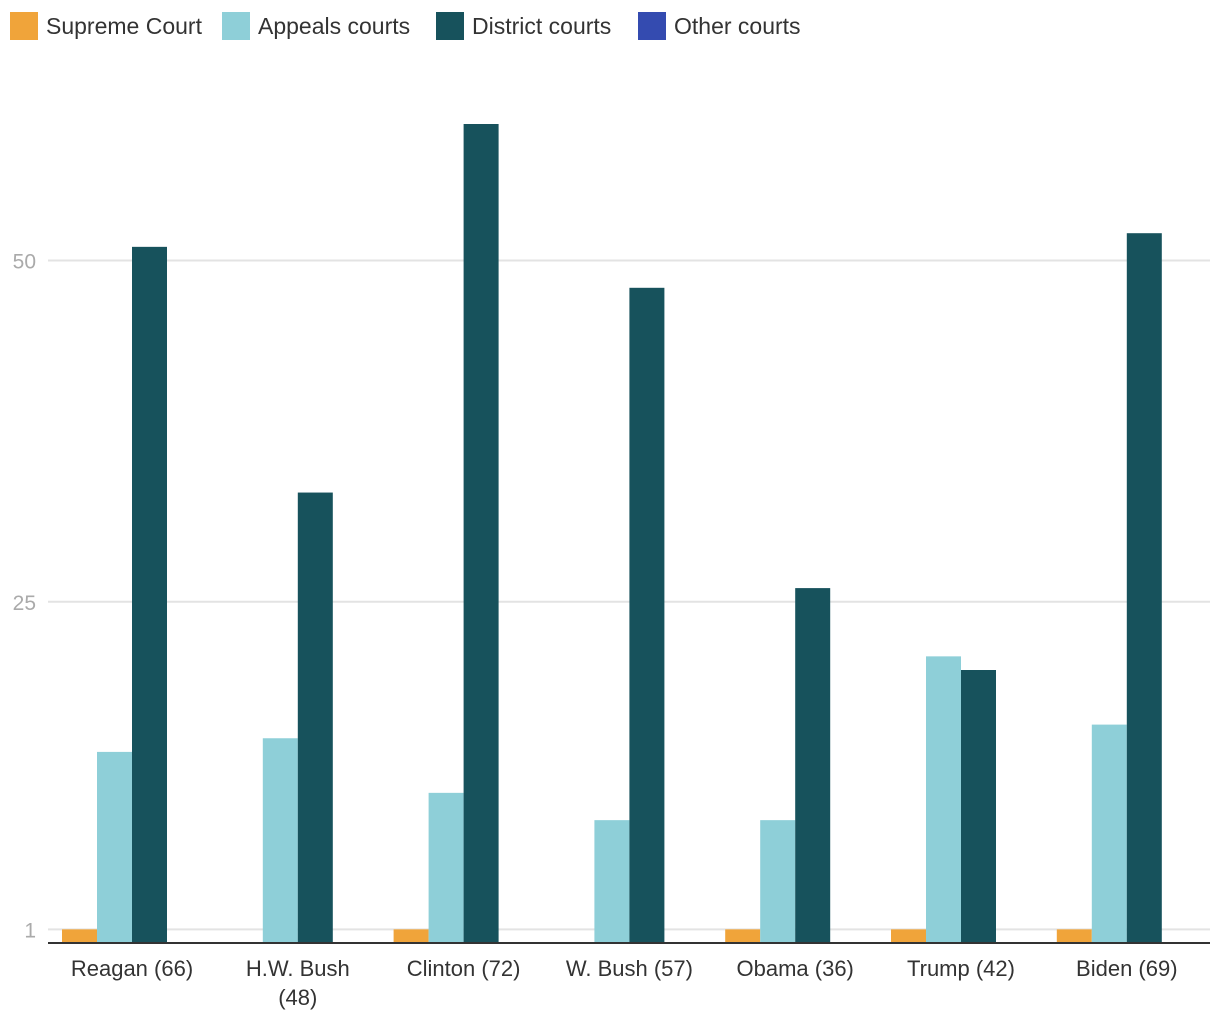 The width and height of the screenshot is (1220, 1020). What do you see at coordinates (24, 262) in the screenshot?
I see `y-tick-label-50: 50` at bounding box center [24, 262].